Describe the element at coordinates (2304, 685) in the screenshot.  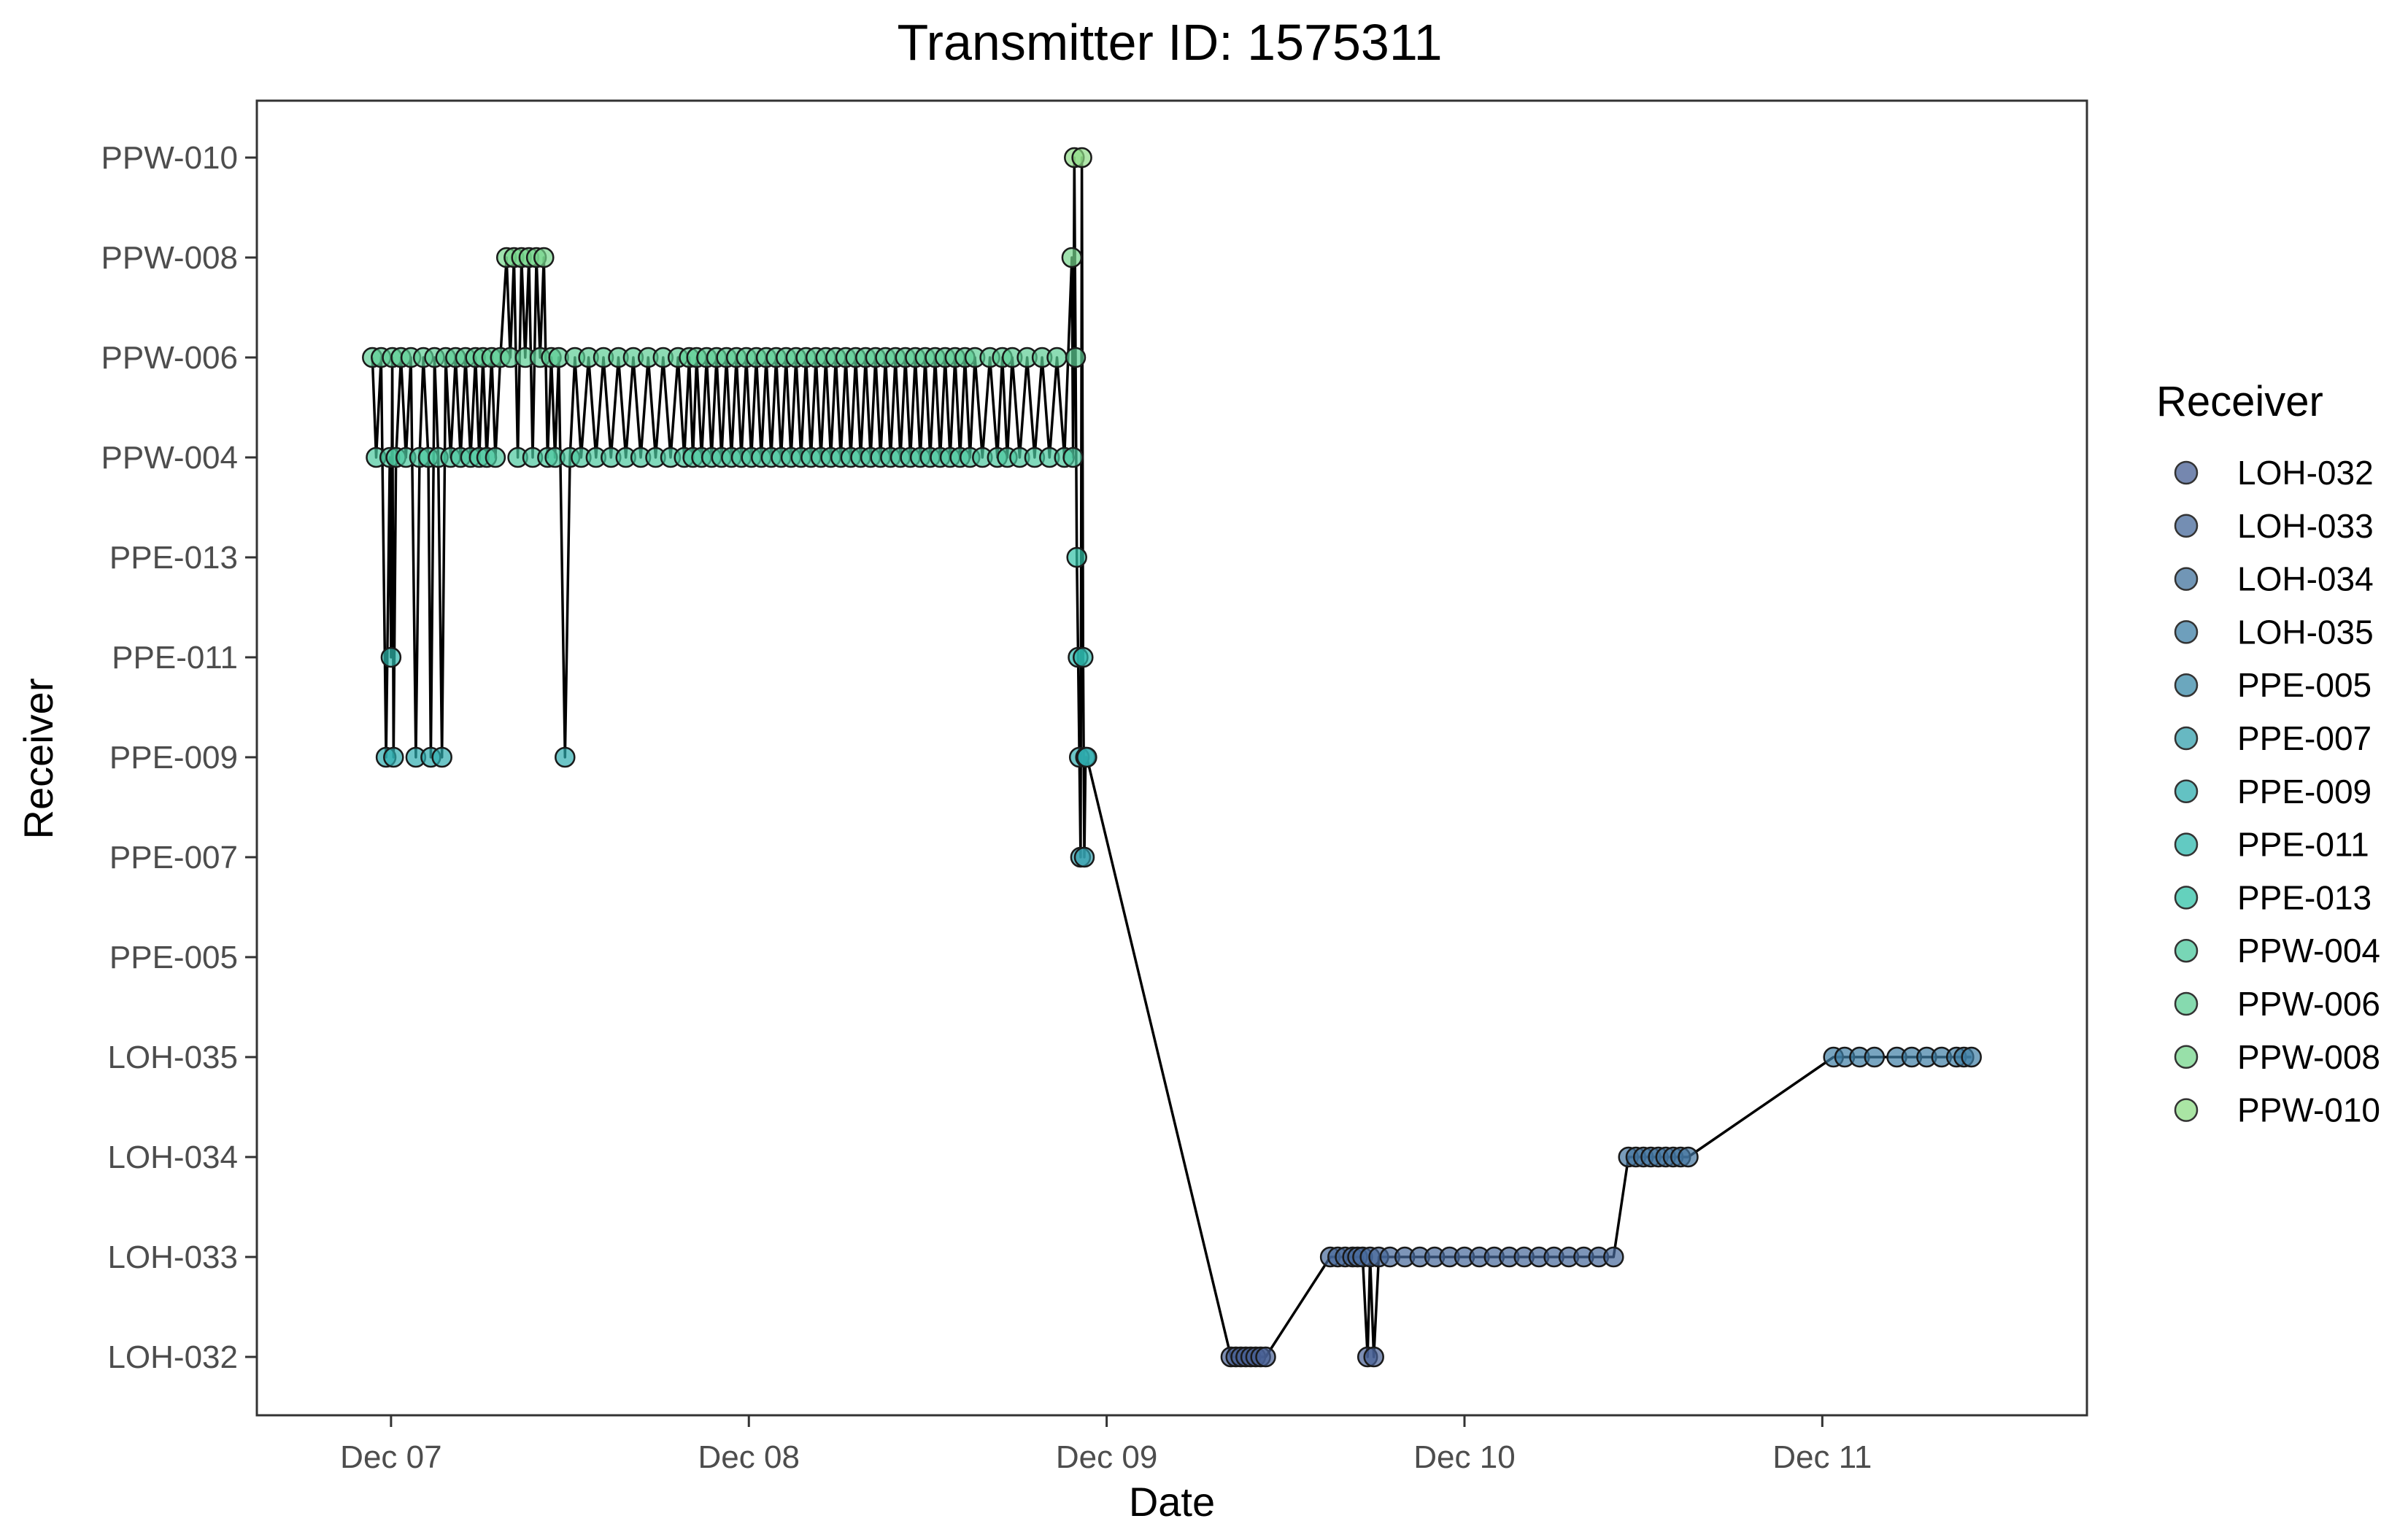
I see `legend-label: PPE-005` at that location.